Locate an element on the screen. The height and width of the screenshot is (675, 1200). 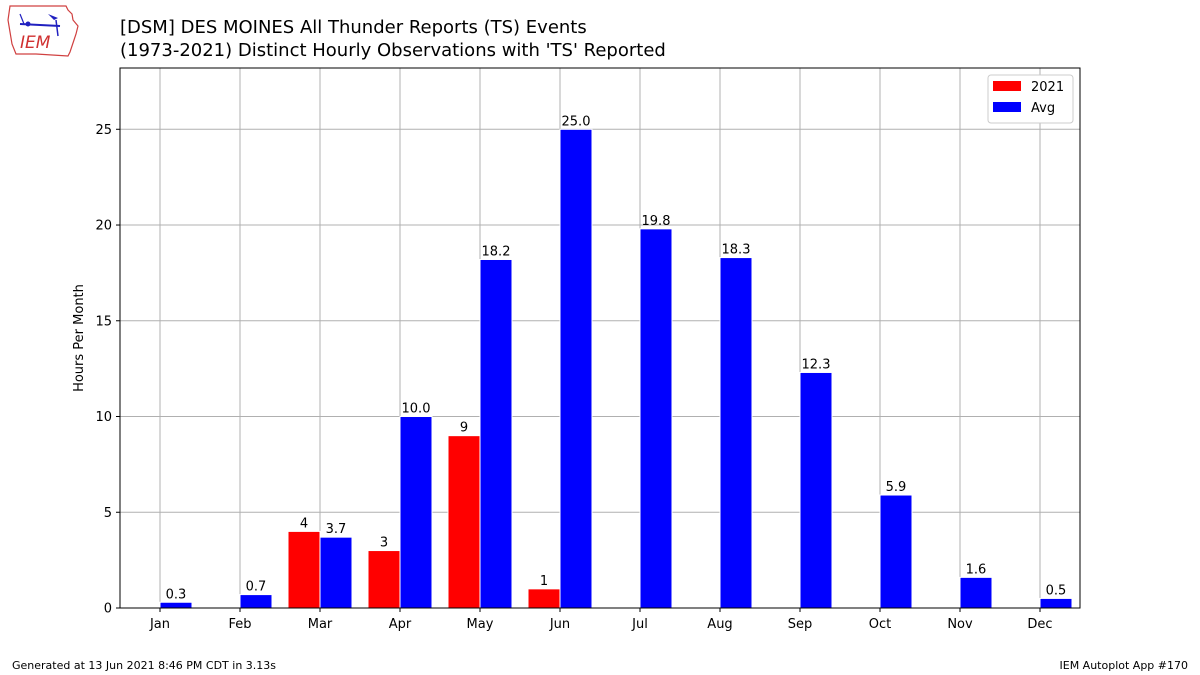
x-tick-label: Dec is located at coordinates (1039, 624).